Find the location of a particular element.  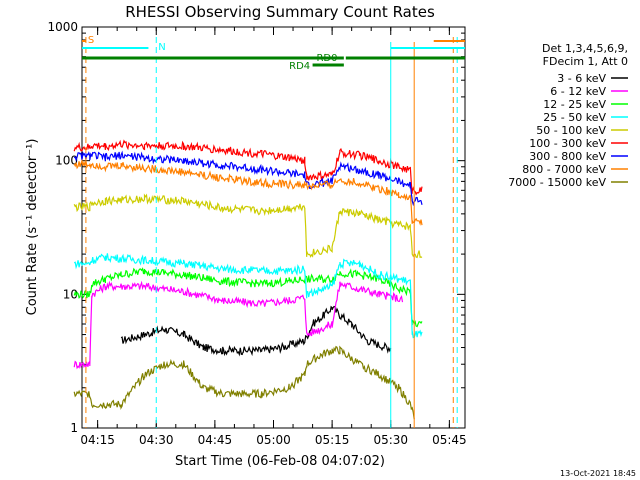

legend-entry-label: 6 - 12 keV is located at coordinates (578, 91).